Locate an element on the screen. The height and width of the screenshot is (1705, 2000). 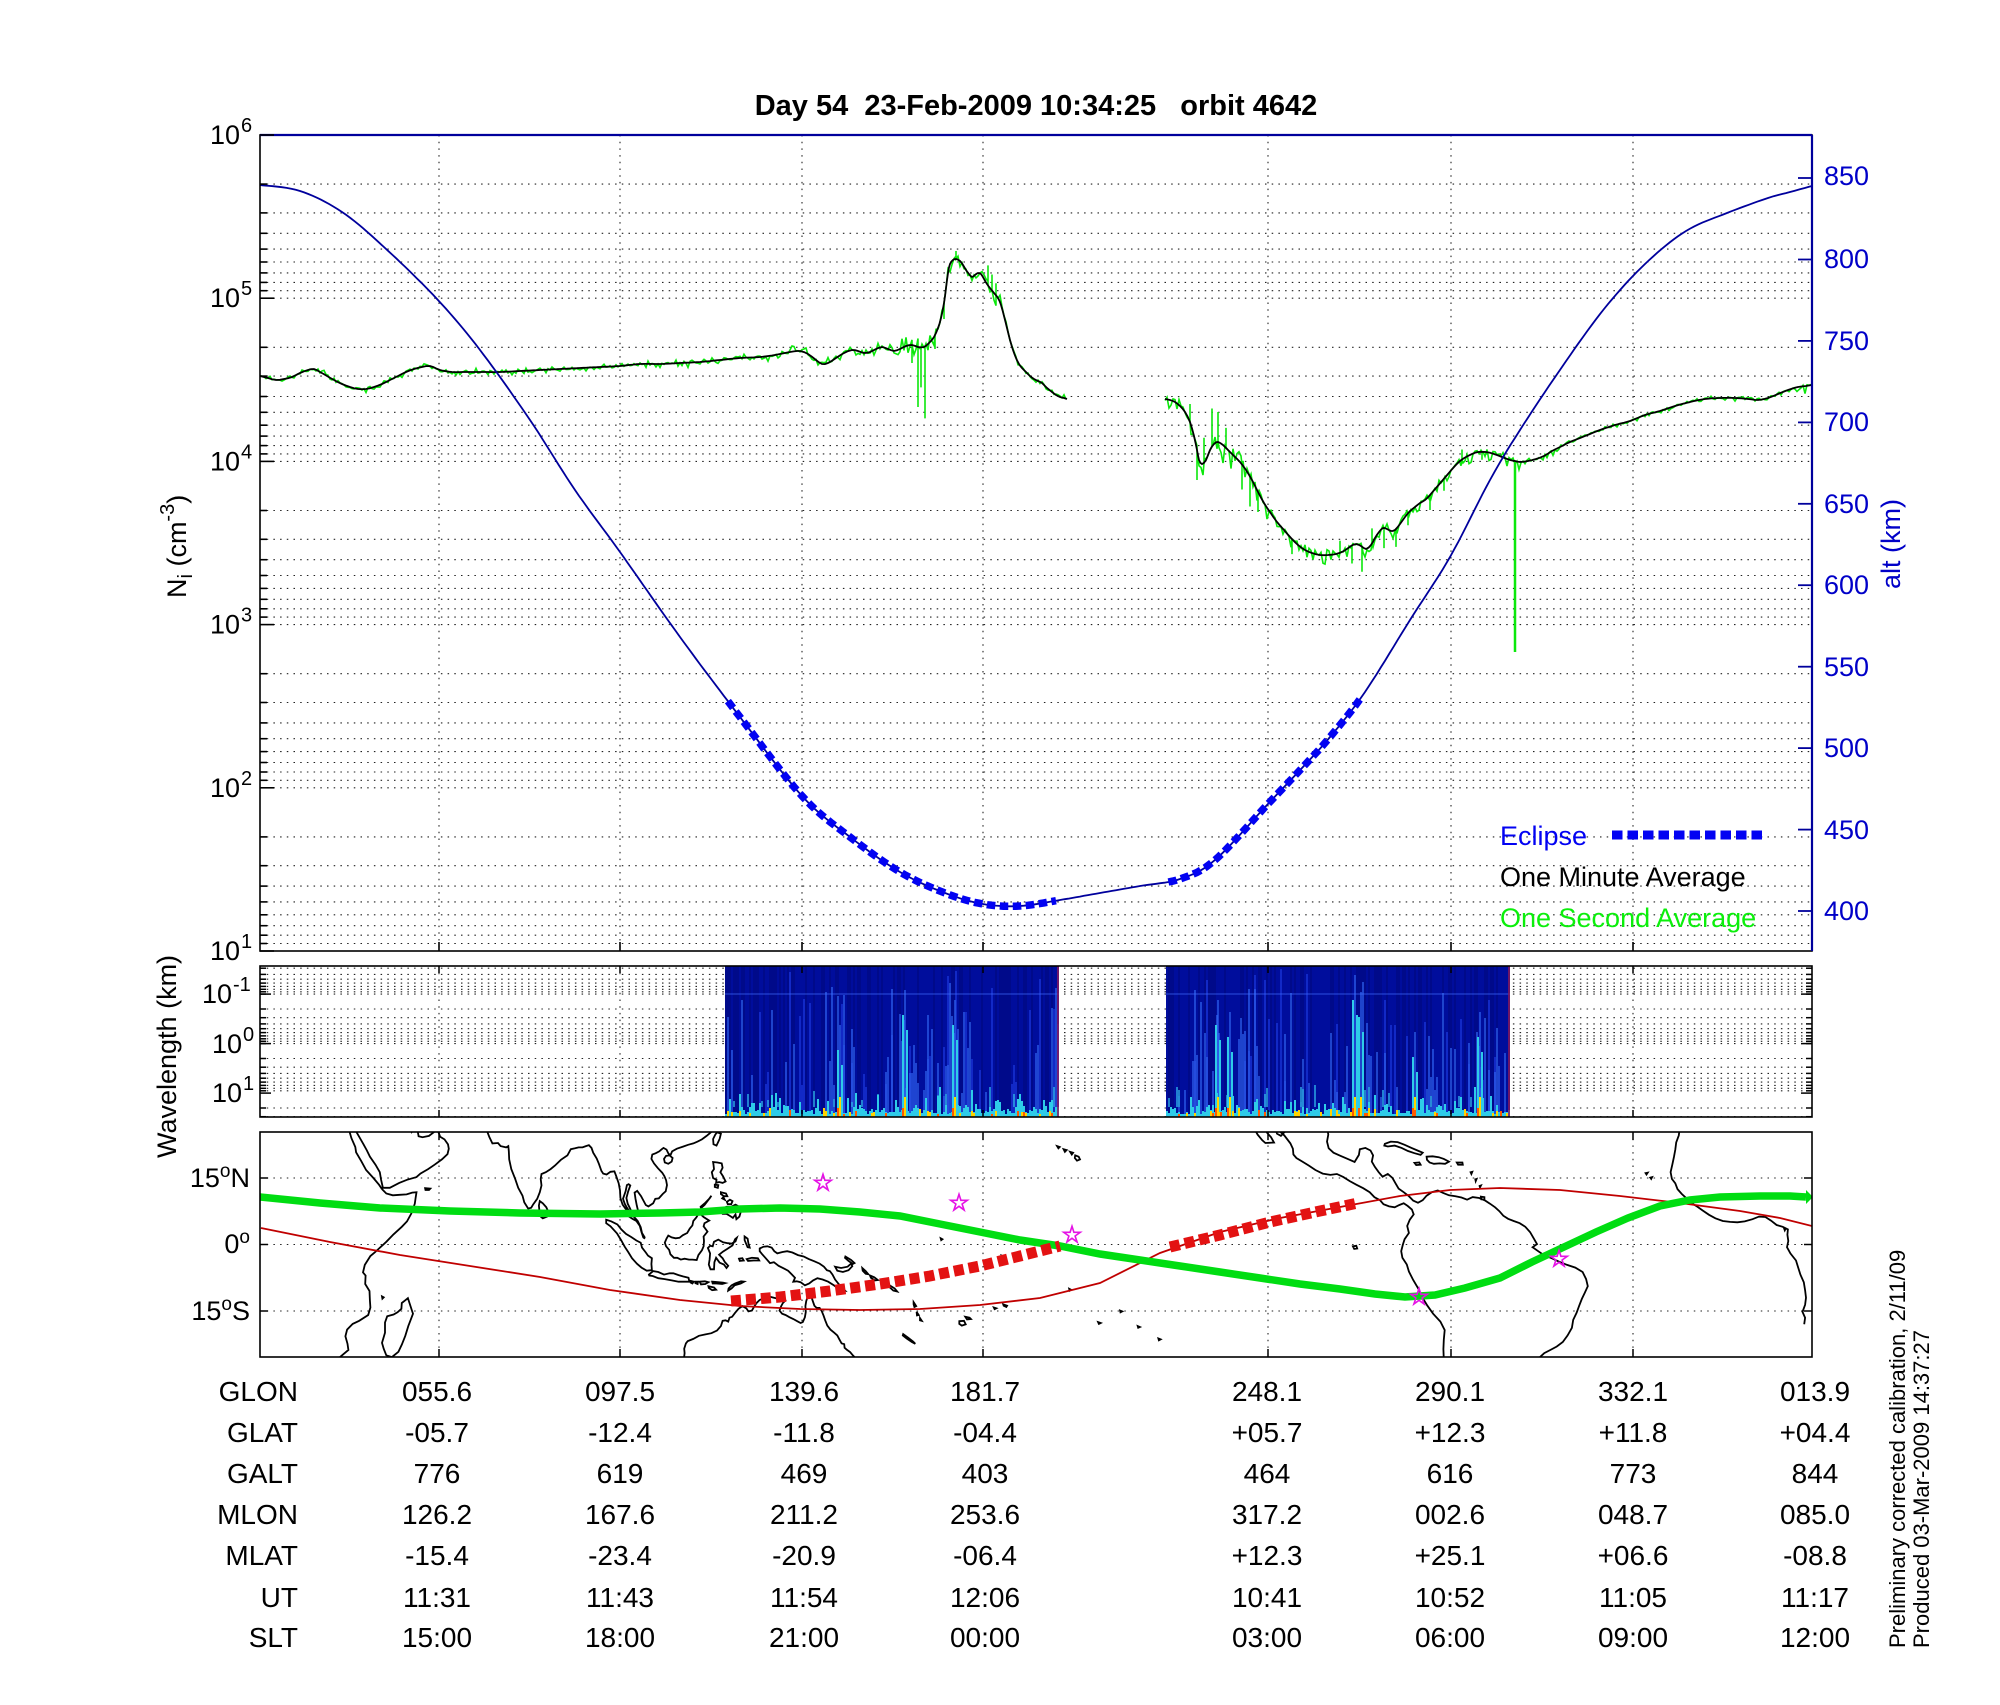
svg-text: SLT is located at coordinates (273, 1637).